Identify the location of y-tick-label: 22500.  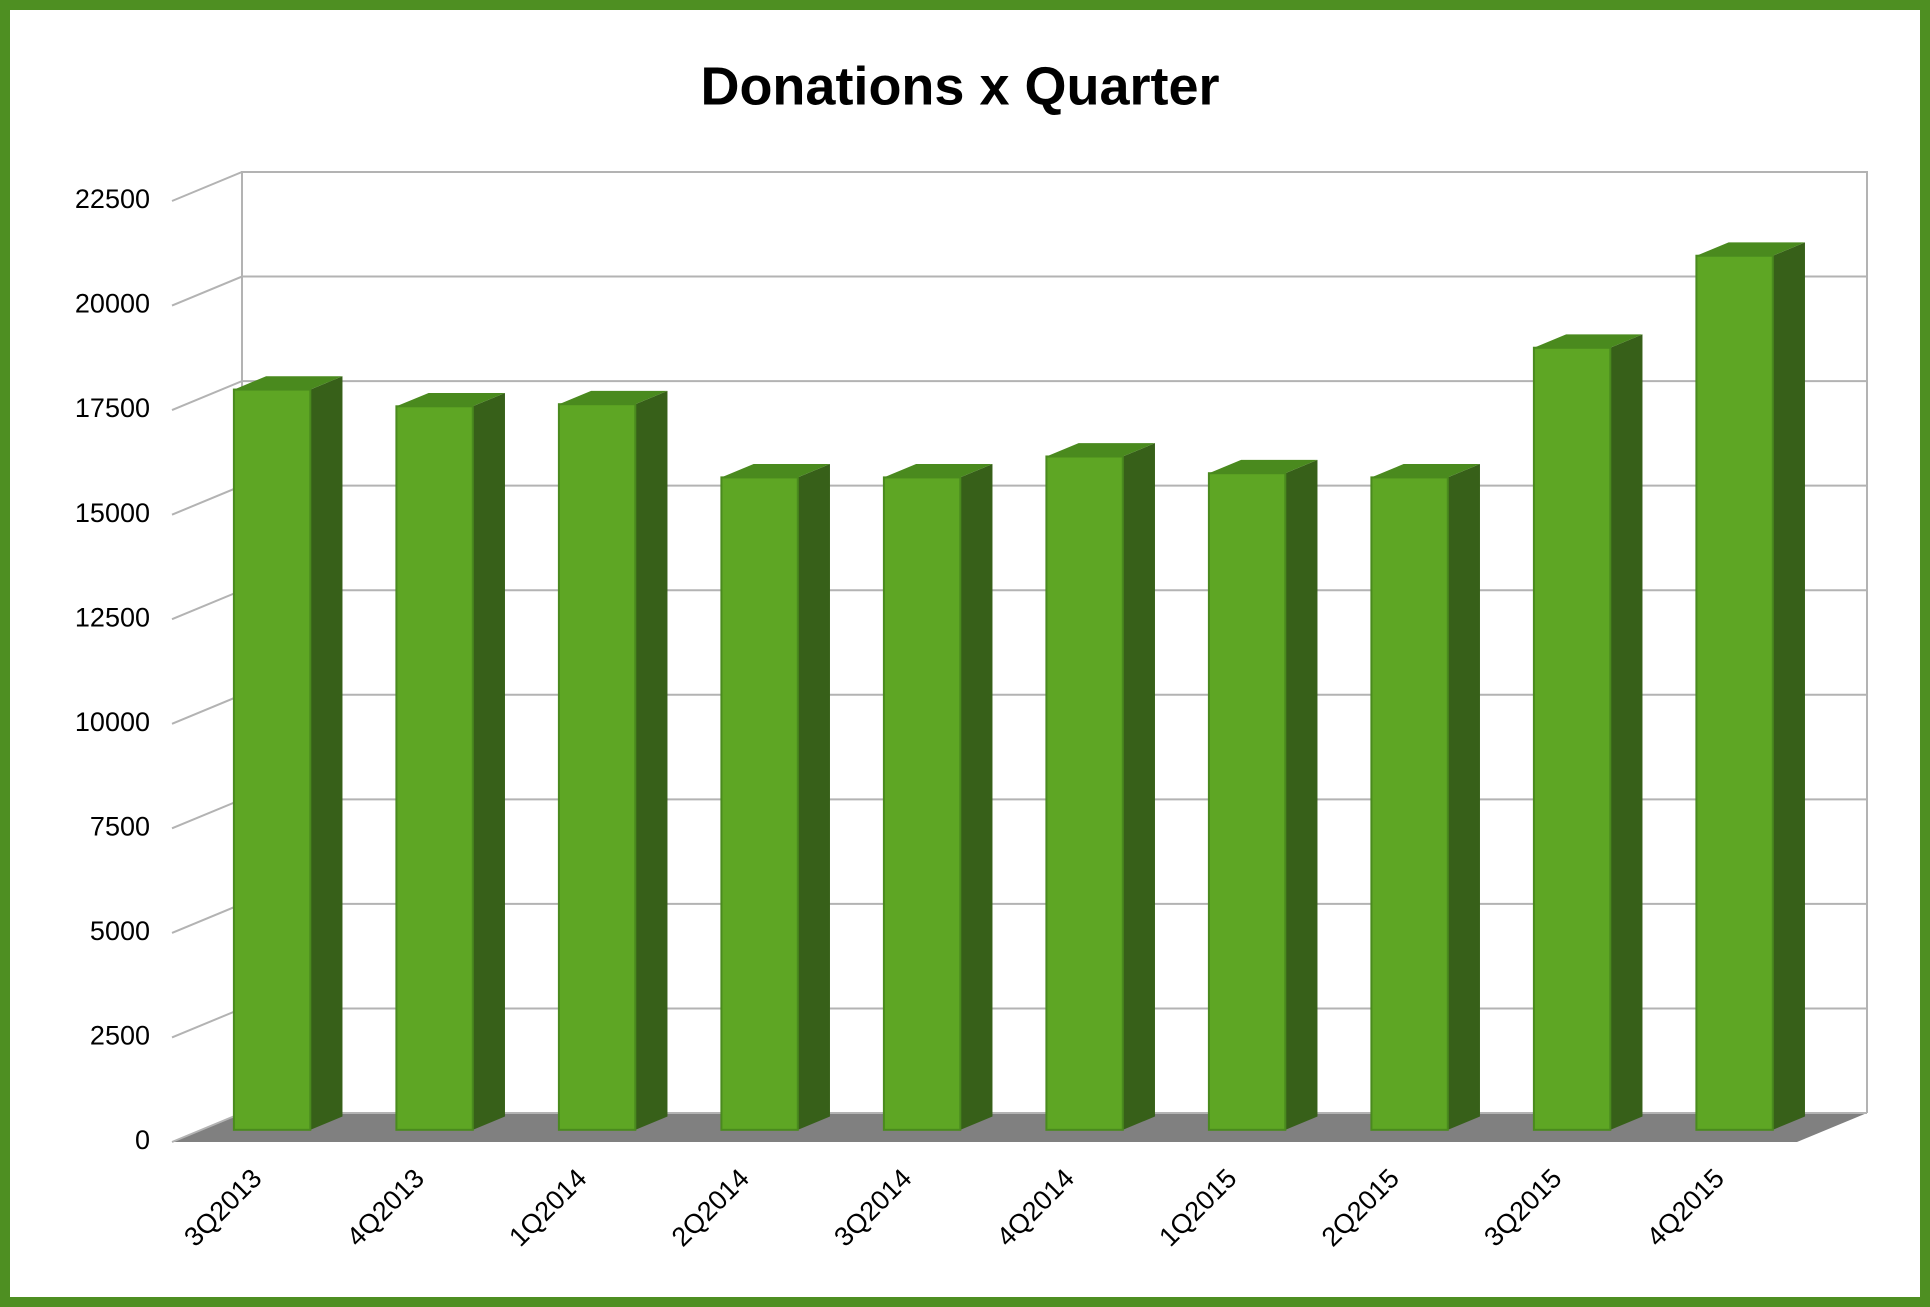
(112, 199).